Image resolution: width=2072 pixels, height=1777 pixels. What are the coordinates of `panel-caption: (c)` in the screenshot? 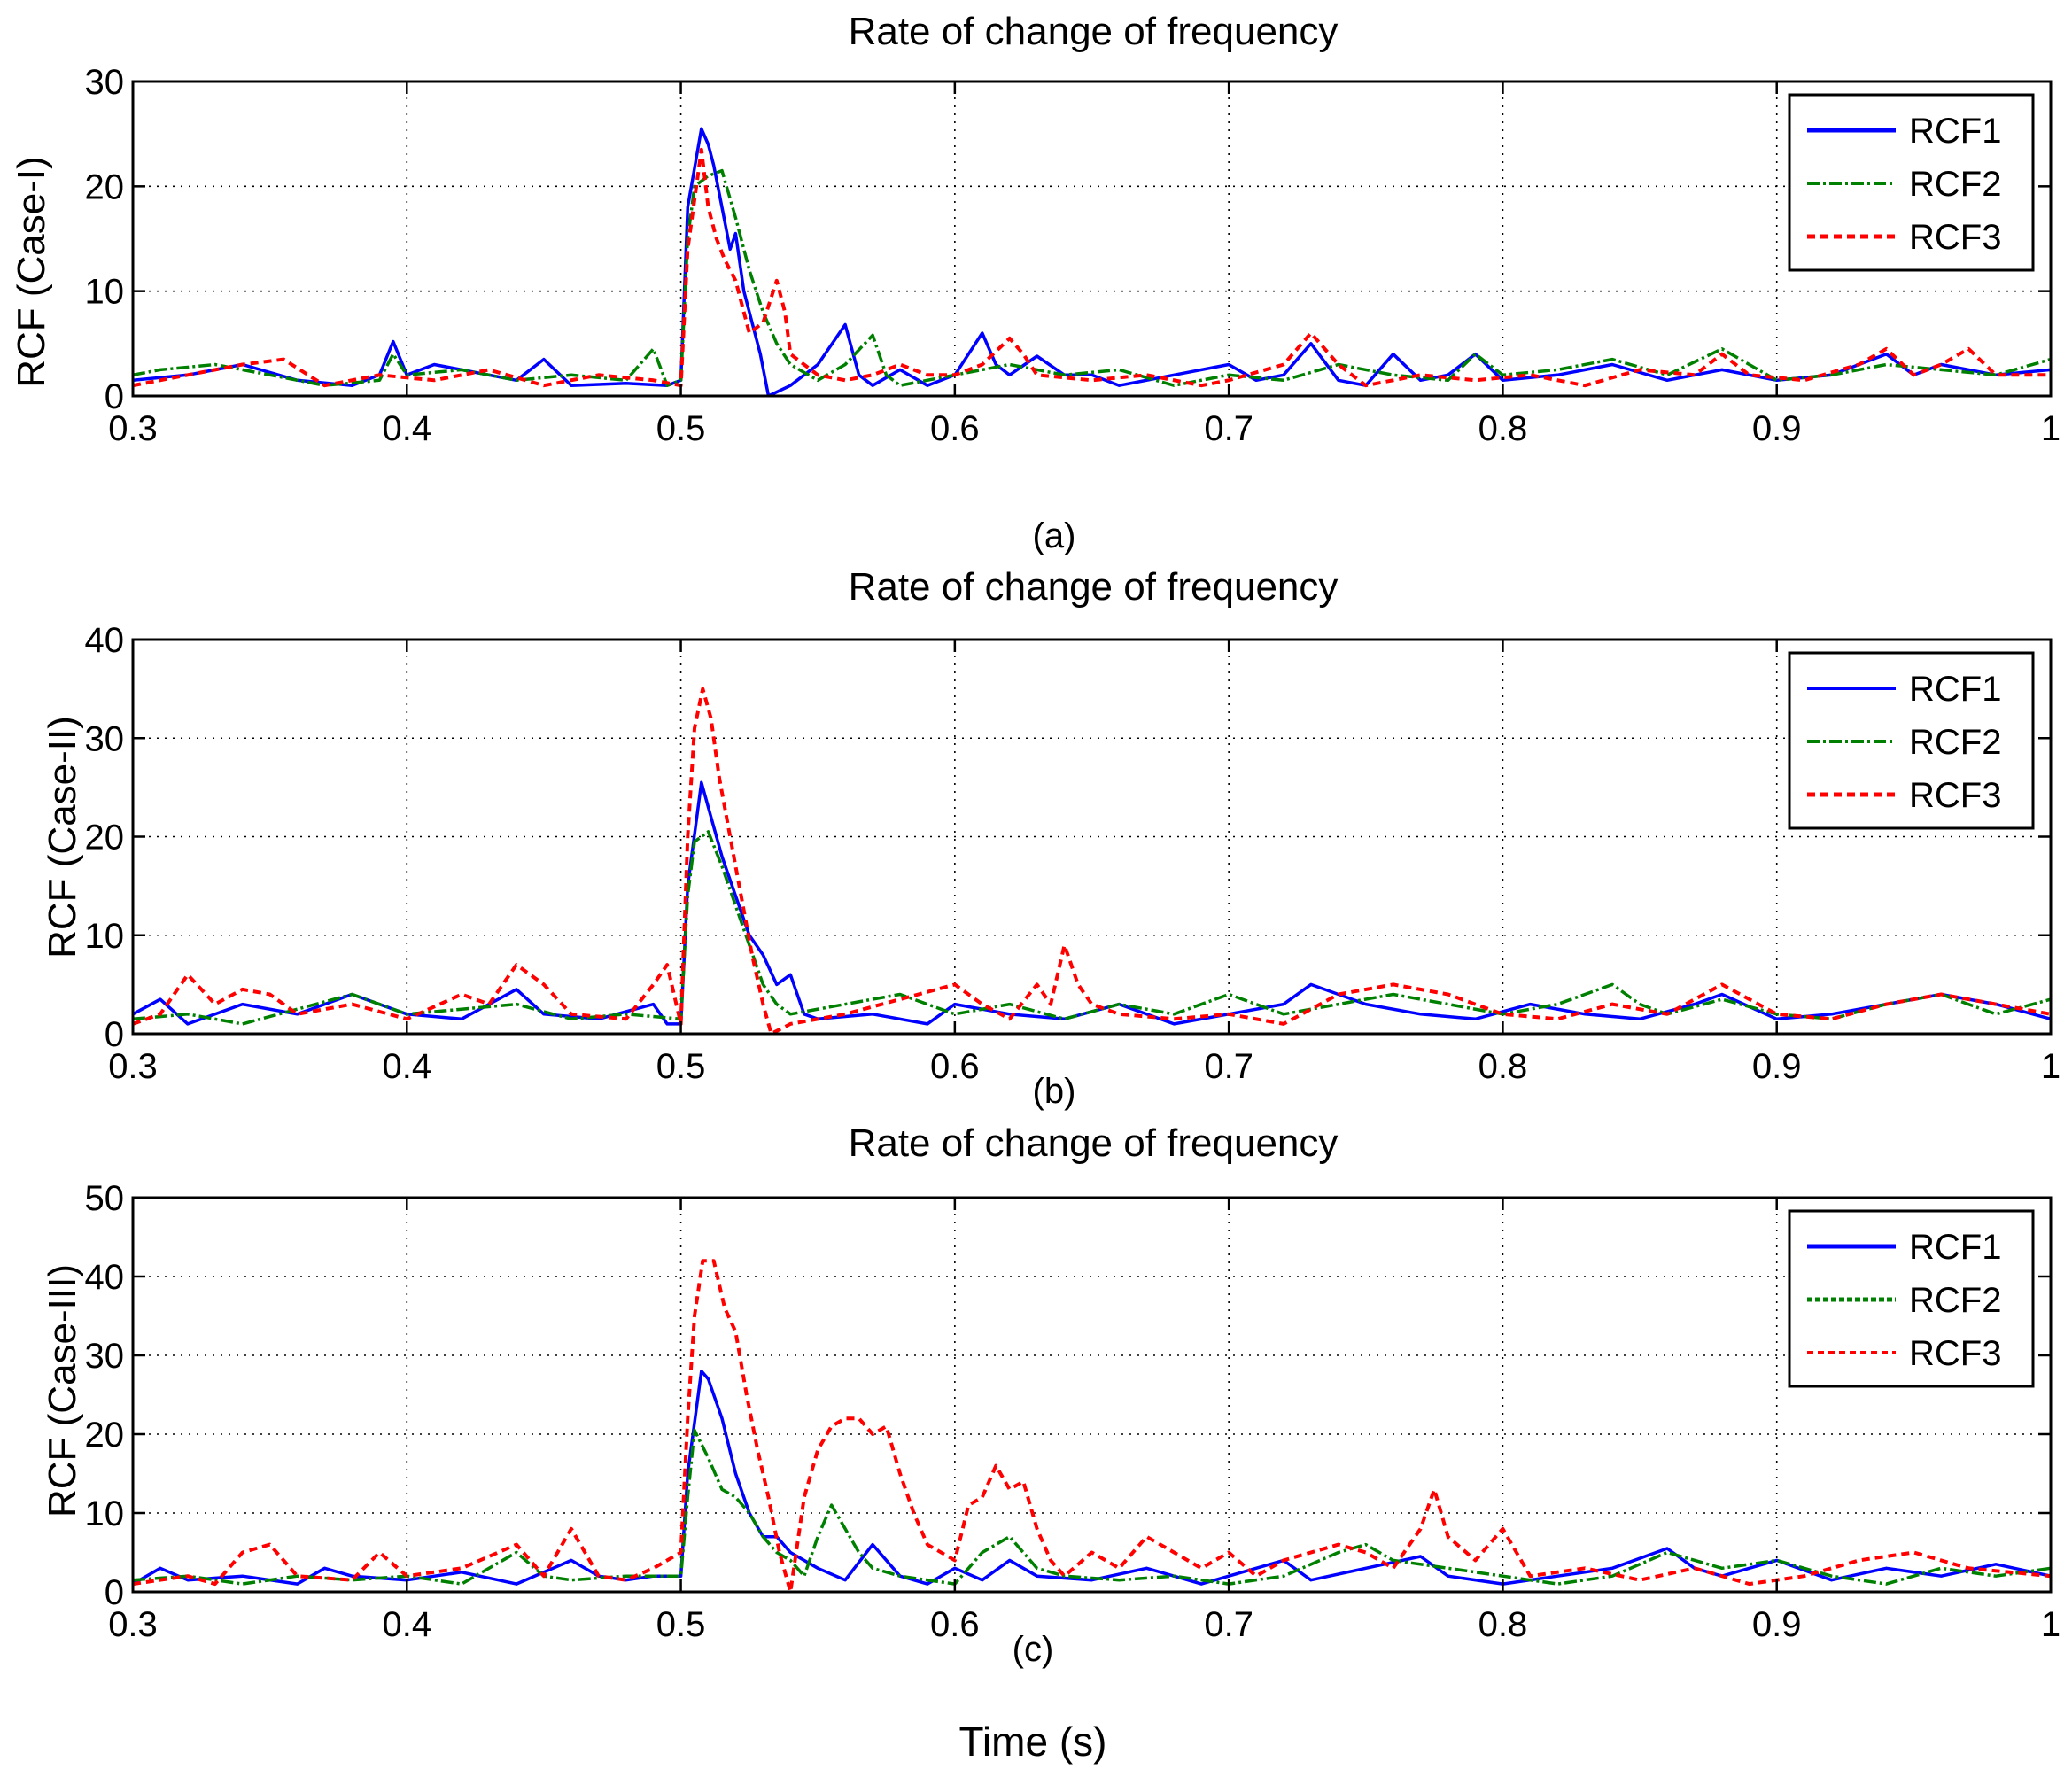 It's located at (1033, 1649).